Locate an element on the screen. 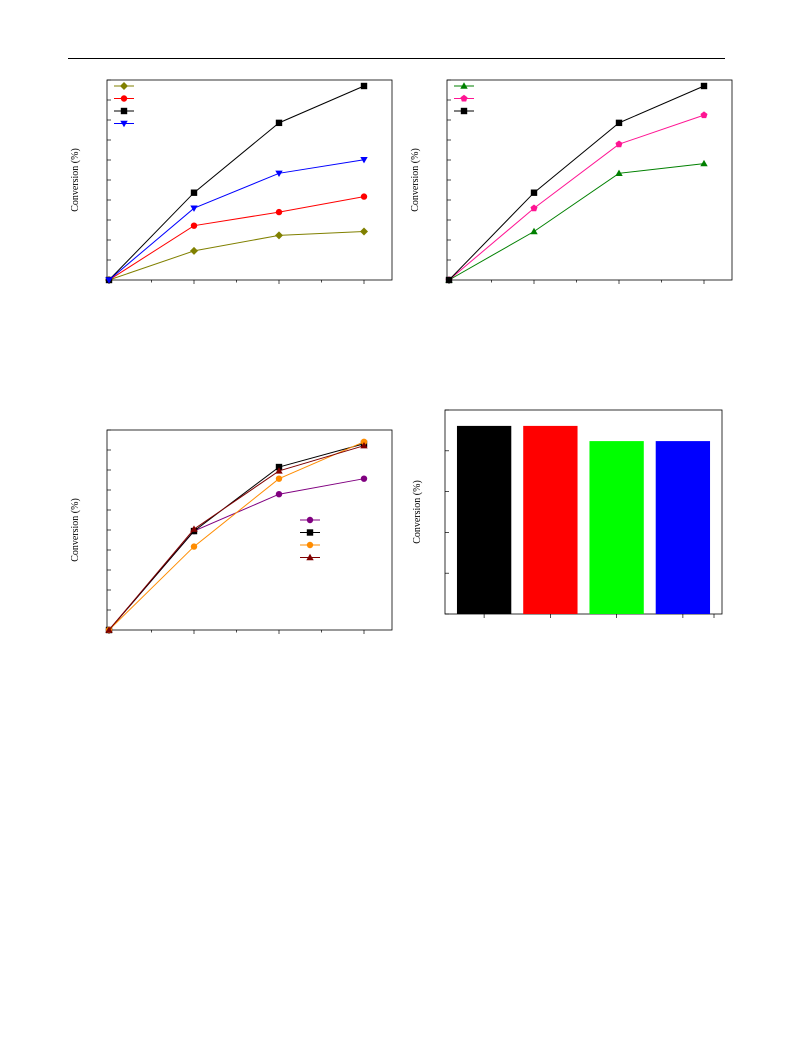 The height and width of the screenshot is (1053, 793). panel-a-line-chart: Conversion (%) is located at coordinates (231, 181).